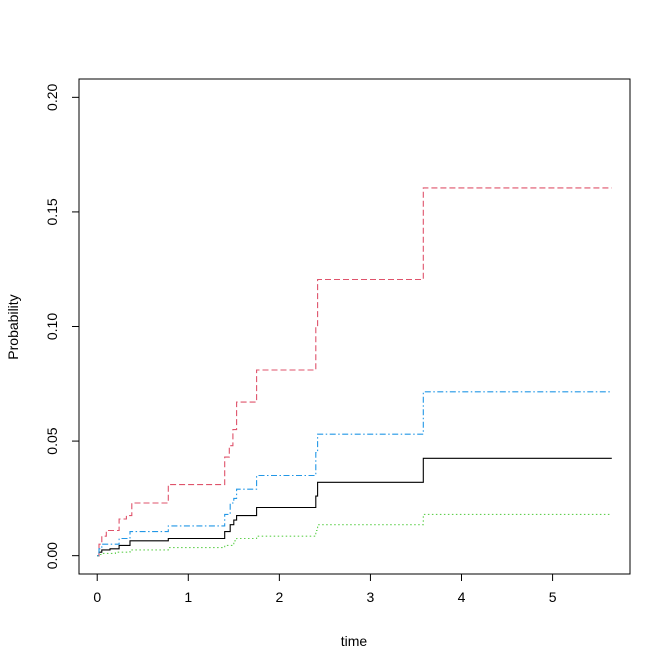  Describe the element at coordinates (371, 597) in the screenshot. I see `x-tick-label: 3` at that location.